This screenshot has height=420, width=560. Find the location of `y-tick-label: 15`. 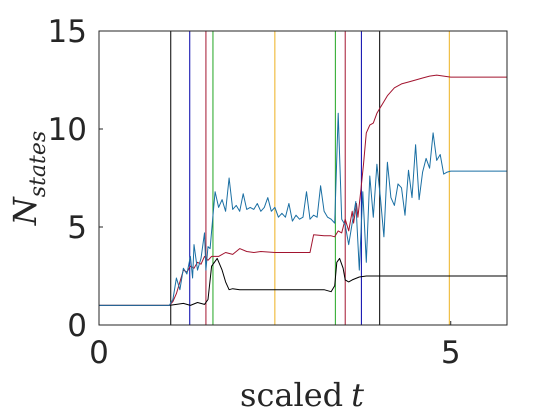

y-tick-label: 15 is located at coordinates (67, 32).